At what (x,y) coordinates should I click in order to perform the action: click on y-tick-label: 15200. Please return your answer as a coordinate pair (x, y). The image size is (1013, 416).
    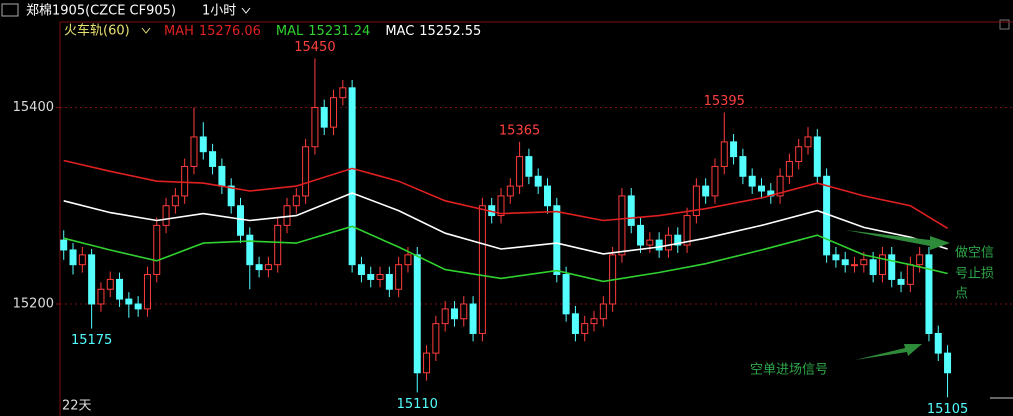
    Looking at the image, I should click on (33, 303).